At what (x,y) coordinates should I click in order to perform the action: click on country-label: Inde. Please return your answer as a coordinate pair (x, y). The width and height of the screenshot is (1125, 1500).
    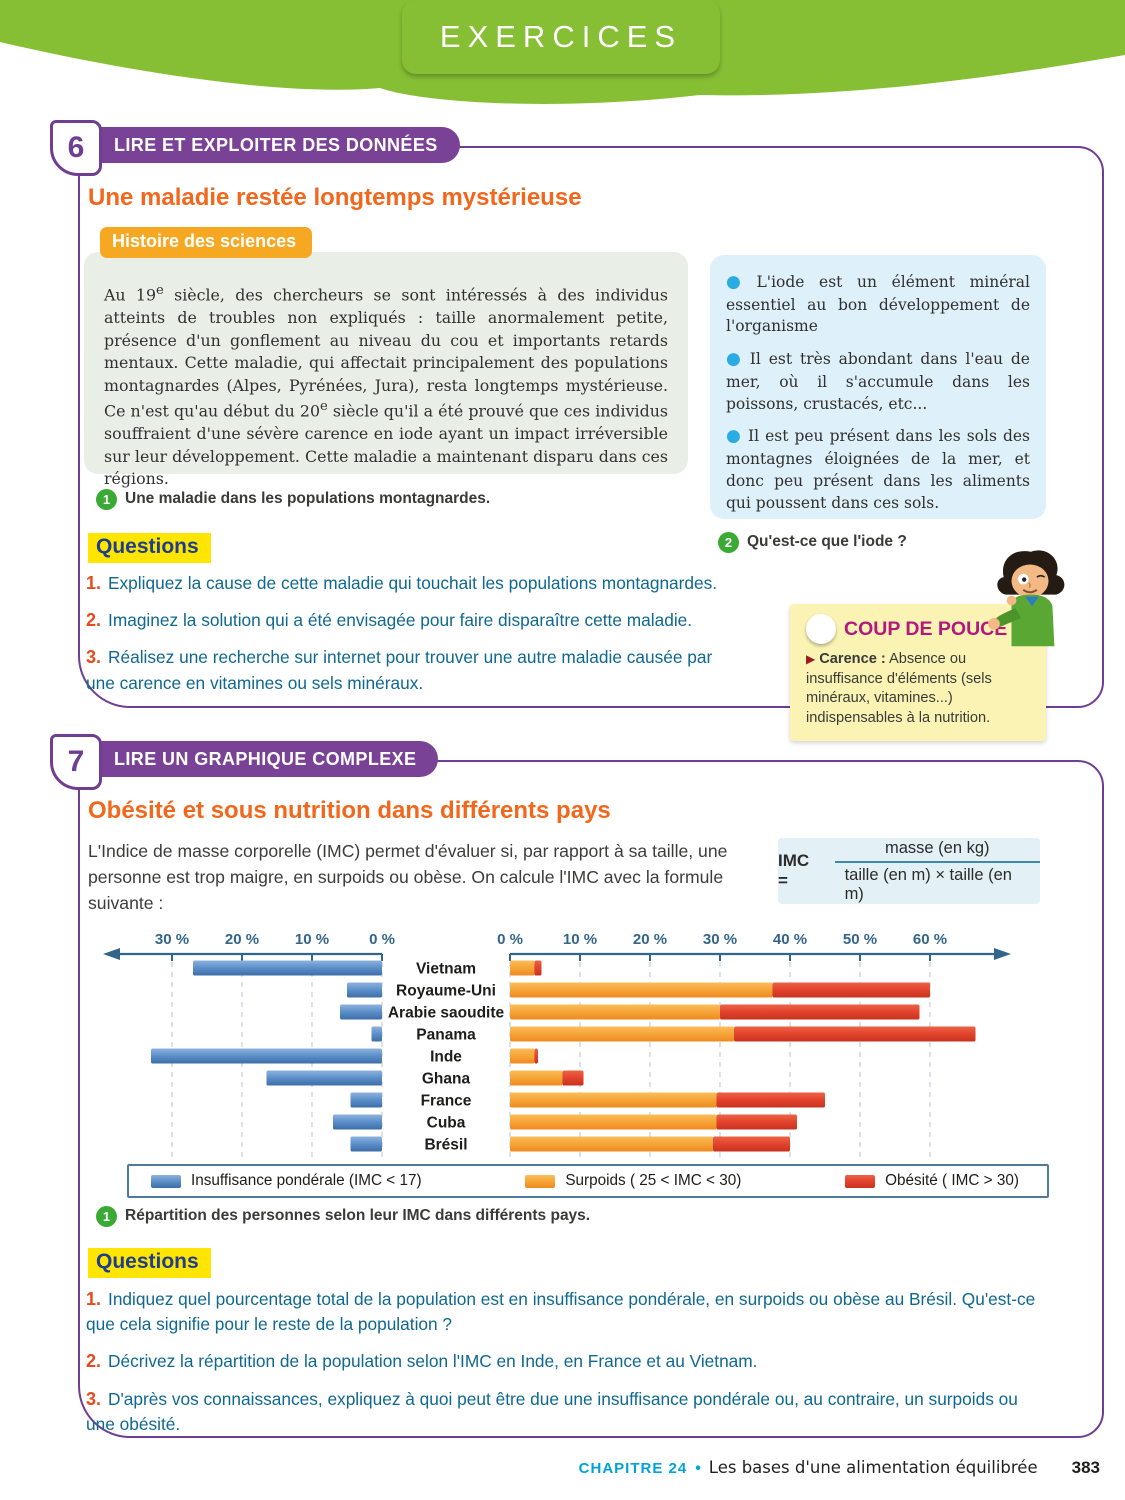
    Looking at the image, I should click on (446, 1057).